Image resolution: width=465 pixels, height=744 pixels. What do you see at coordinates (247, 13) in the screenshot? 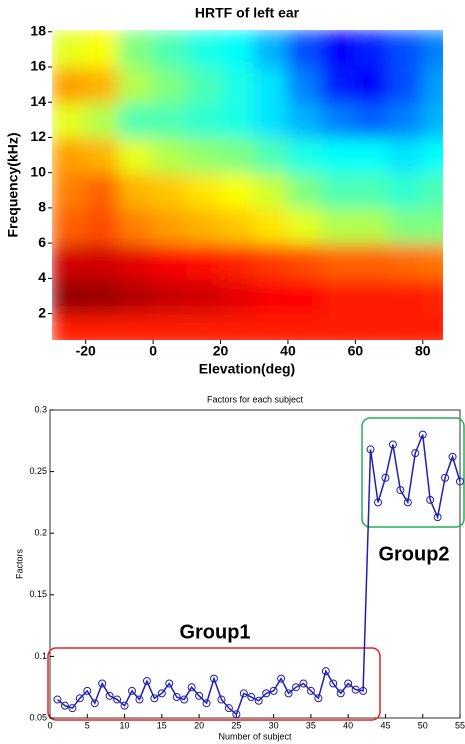
I see `chart-title: HRTF of left ear` at bounding box center [247, 13].